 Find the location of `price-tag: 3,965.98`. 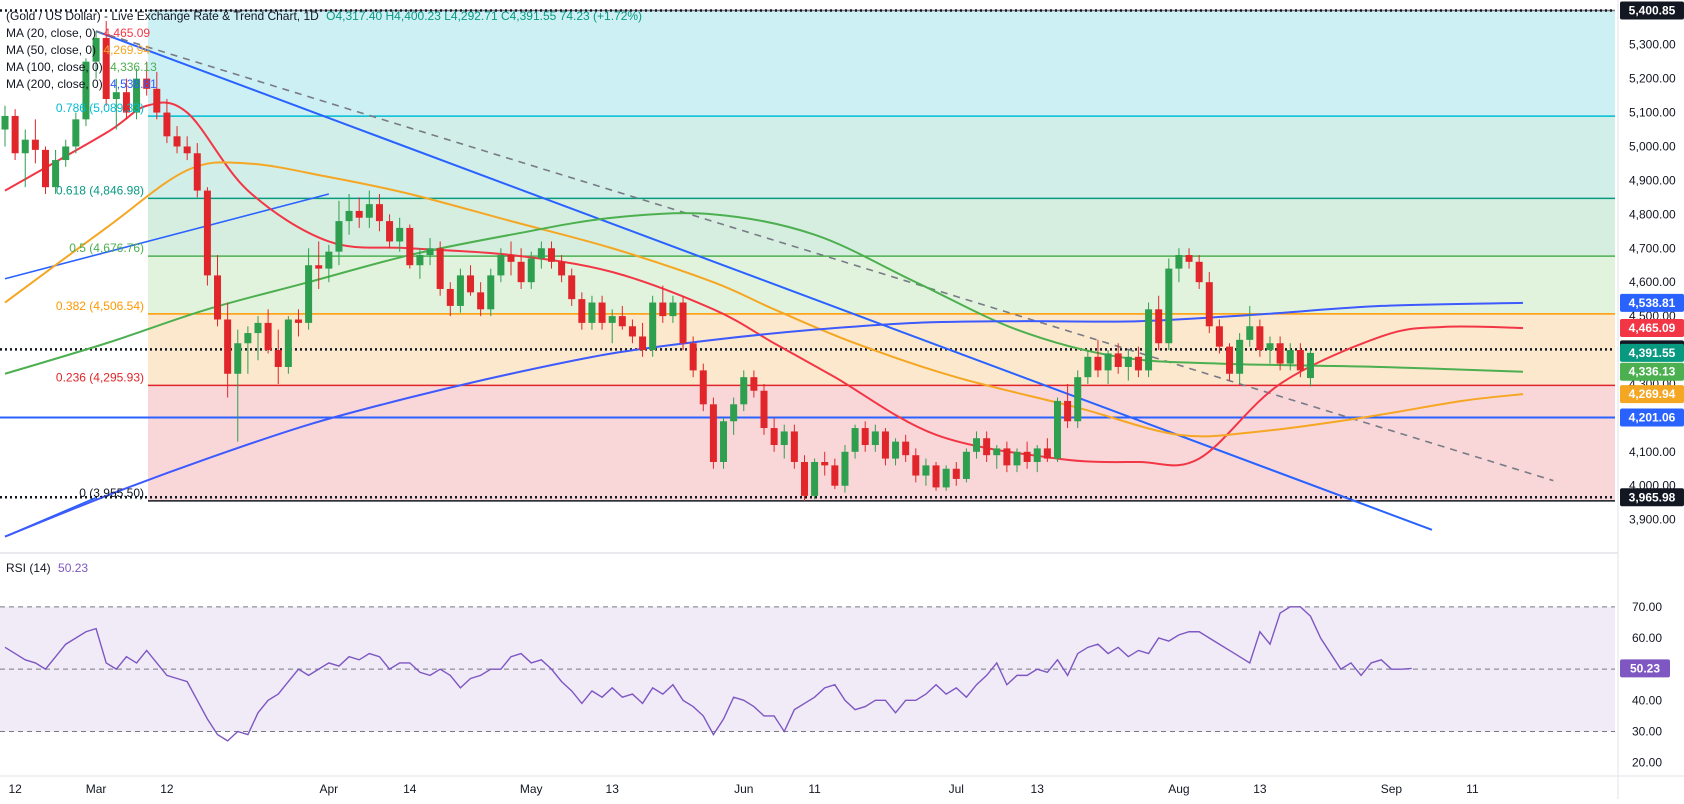

price-tag: 3,965.98 is located at coordinates (1652, 497).